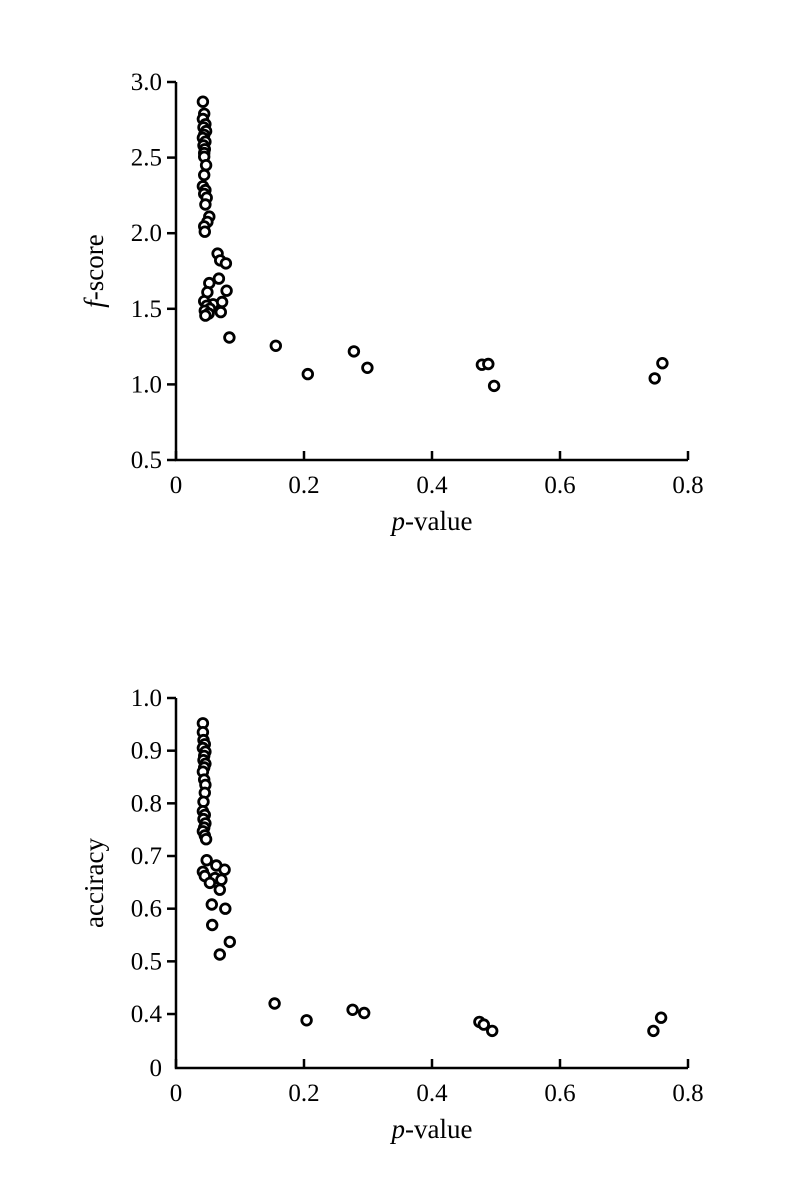  Describe the element at coordinates (146, 309) in the screenshot. I see `y-tick-label: 1.5` at that location.